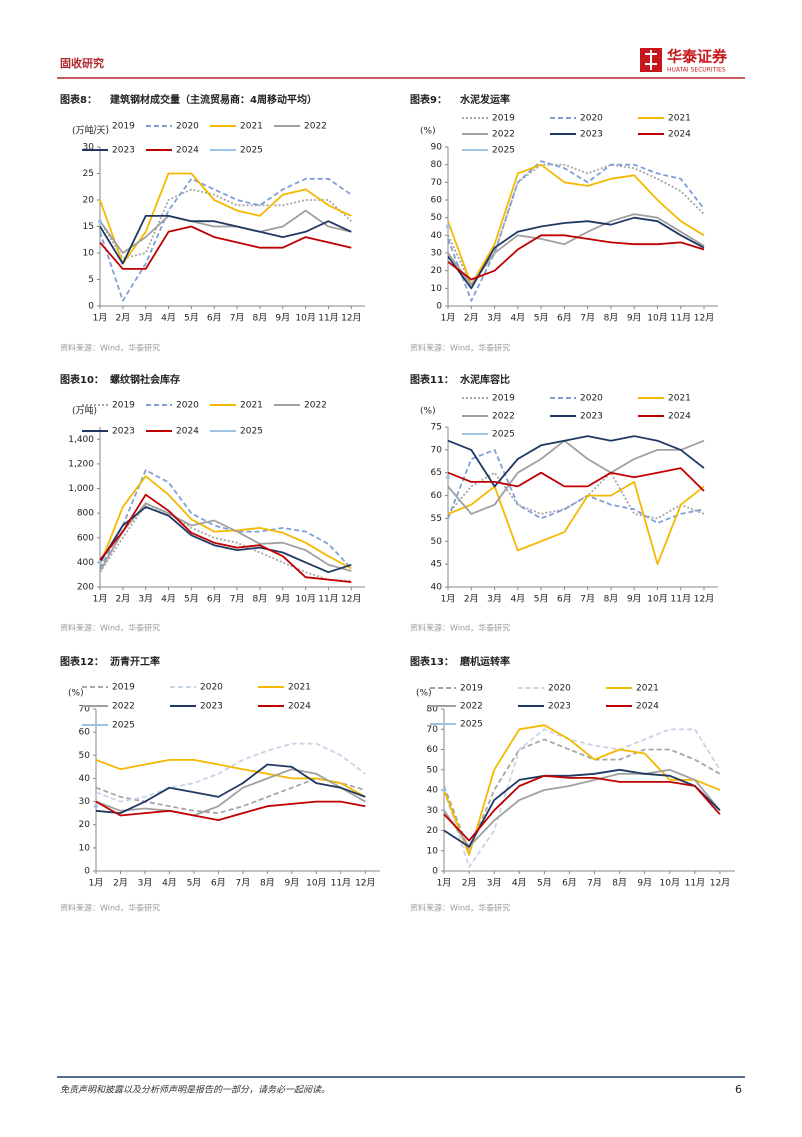 This screenshot has height=1137, width=802. Describe the element at coordinates (564, 318) in the screenshot. I see `x-tick-label: 6月` at that location.